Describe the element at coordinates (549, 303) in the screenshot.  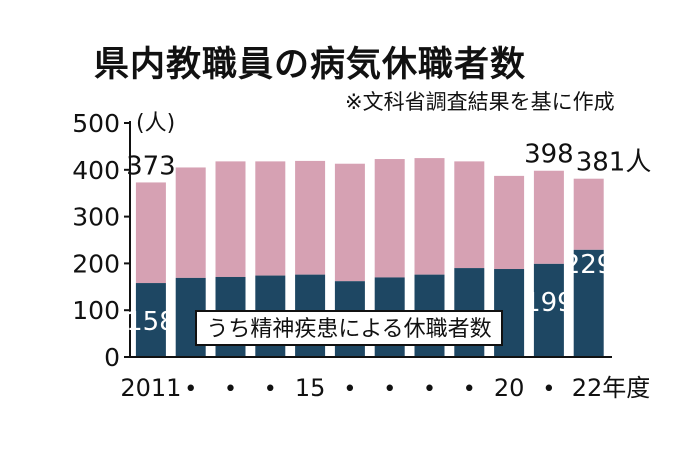
I see `data-label-mental-2021: 199` at that location.